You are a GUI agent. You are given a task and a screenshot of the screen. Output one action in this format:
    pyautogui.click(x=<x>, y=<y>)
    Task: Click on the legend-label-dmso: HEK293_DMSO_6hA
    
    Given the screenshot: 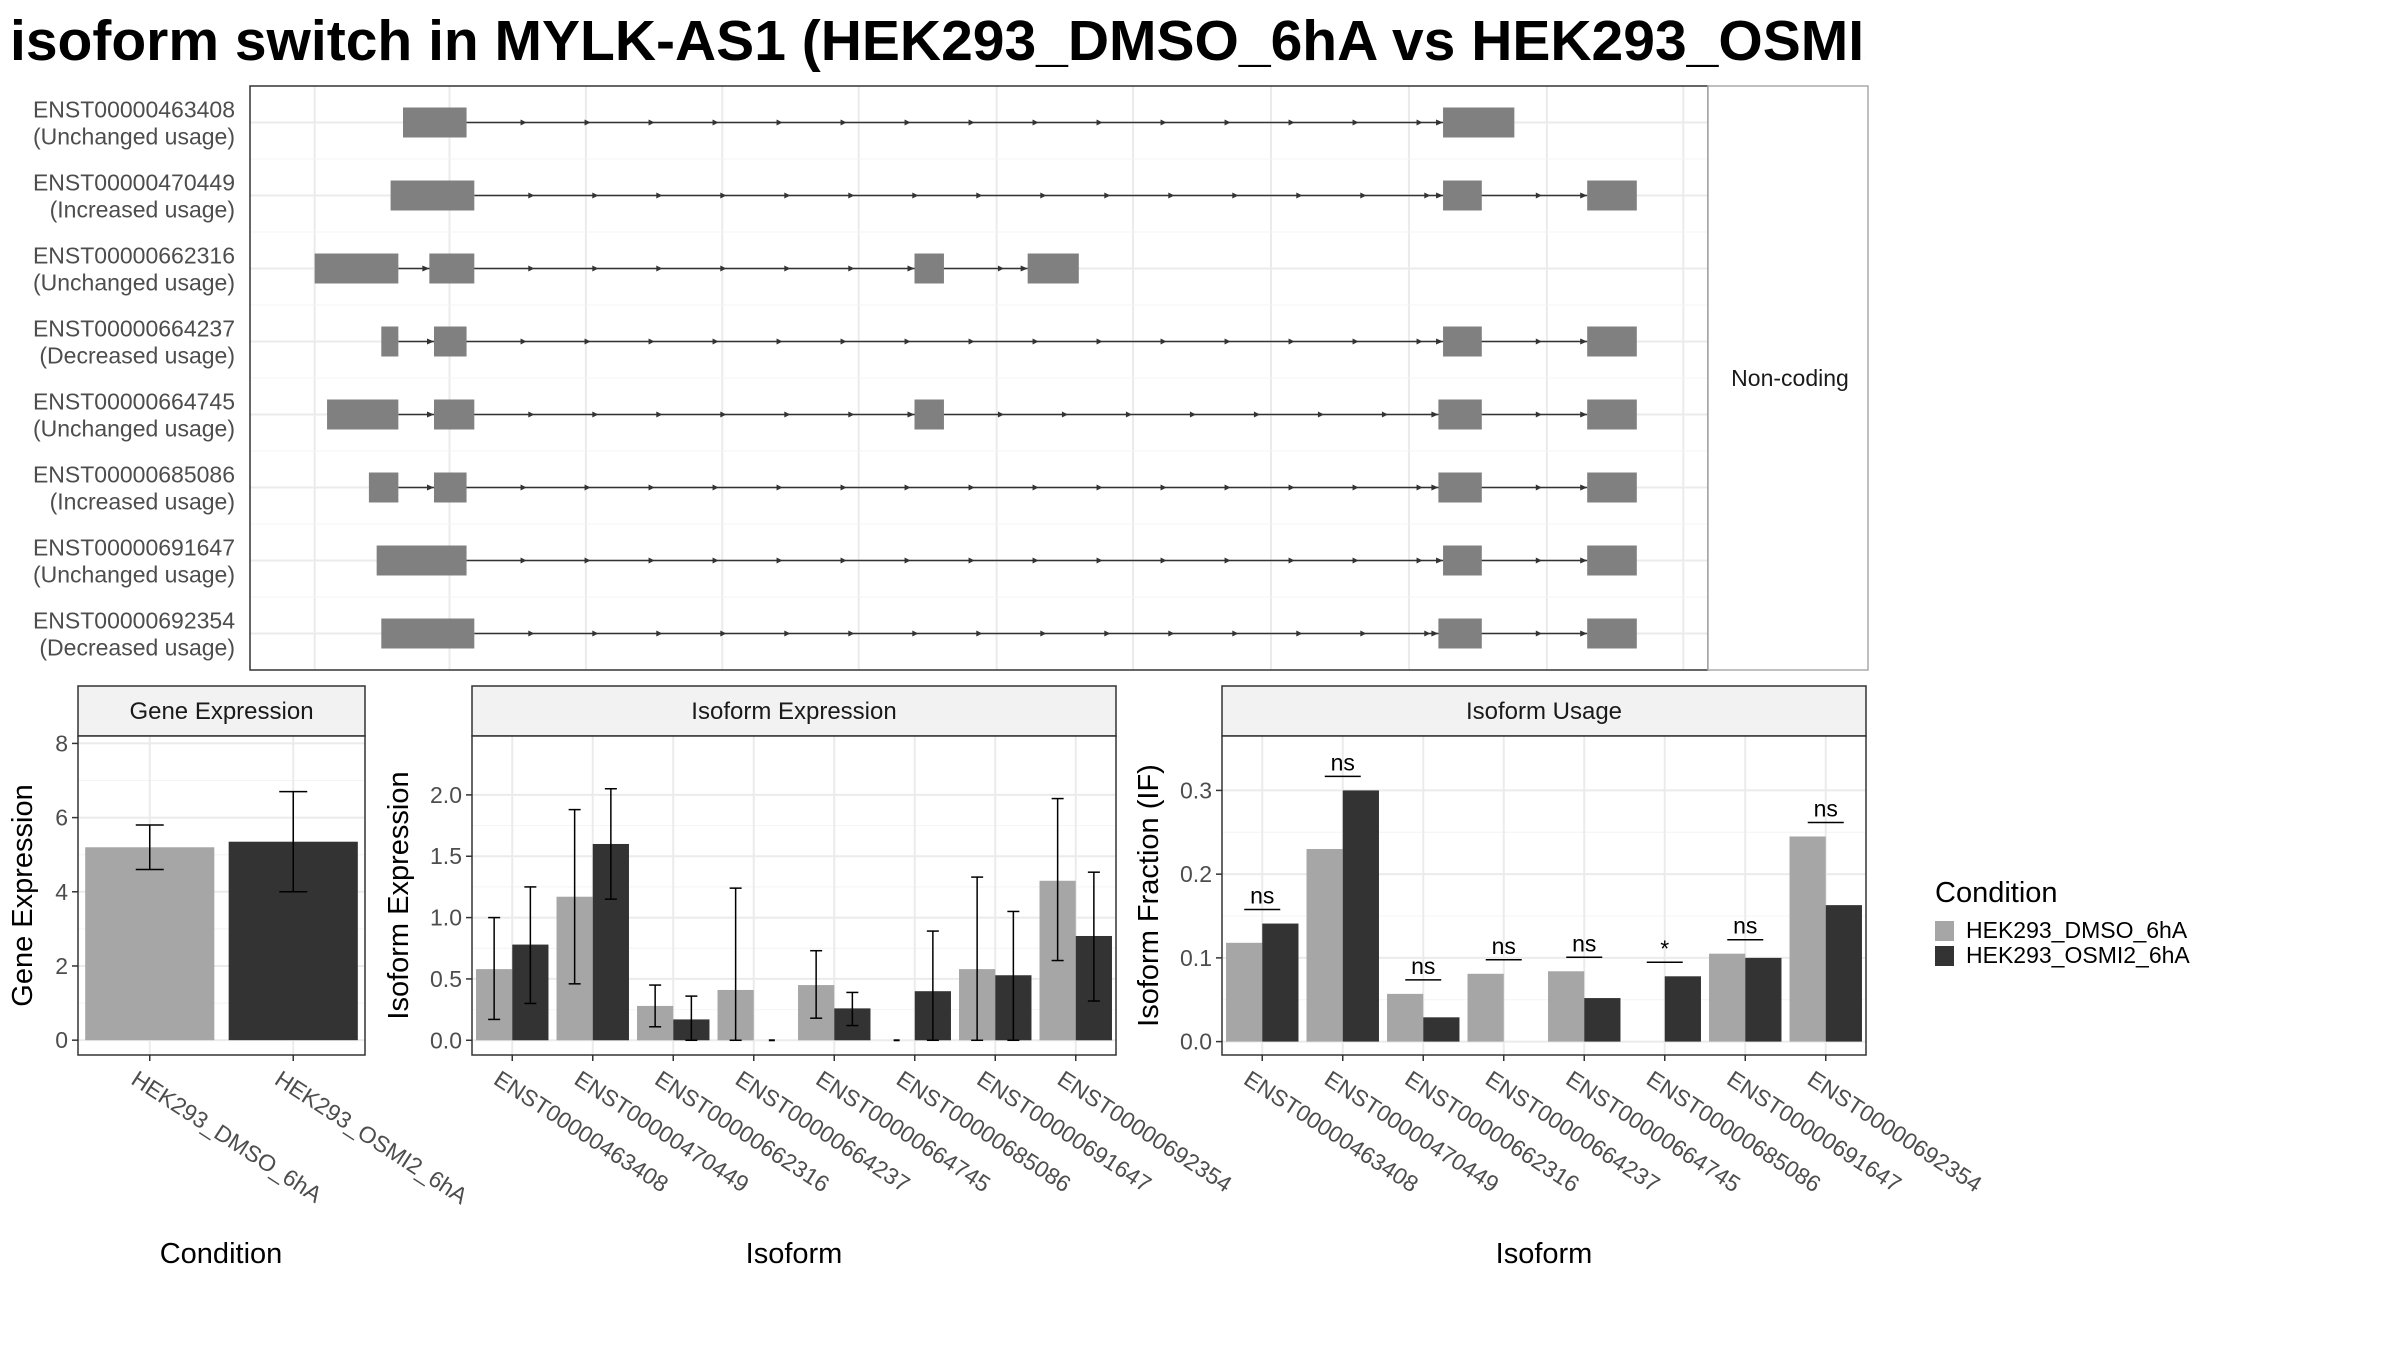 What is the action you would take?
    pyautogui.click(x=2077, y=930)
    